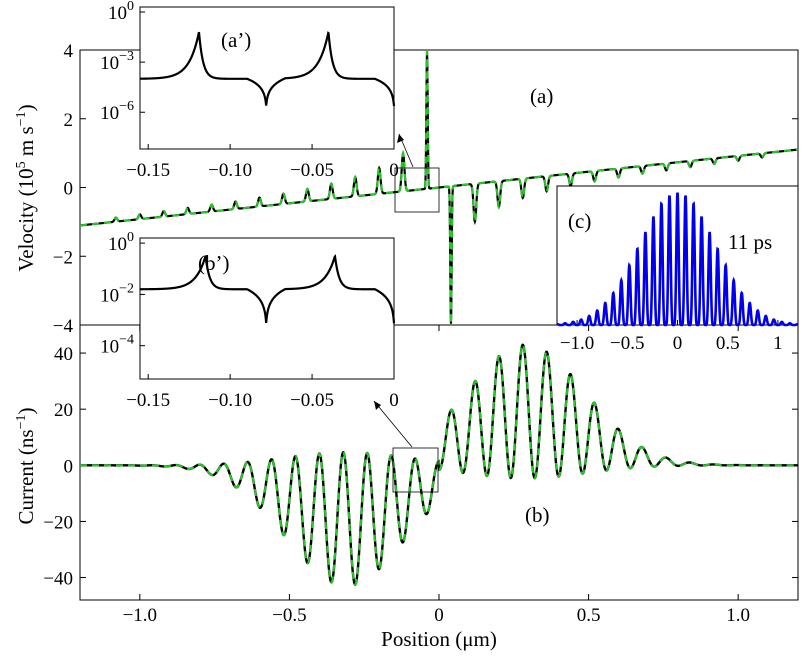 The height and width of the screenshot is (659, 805). Describe the element at coordinates (213, 263) in the screenshot. I see `inset-b-prime-label: (b’)` at that location.